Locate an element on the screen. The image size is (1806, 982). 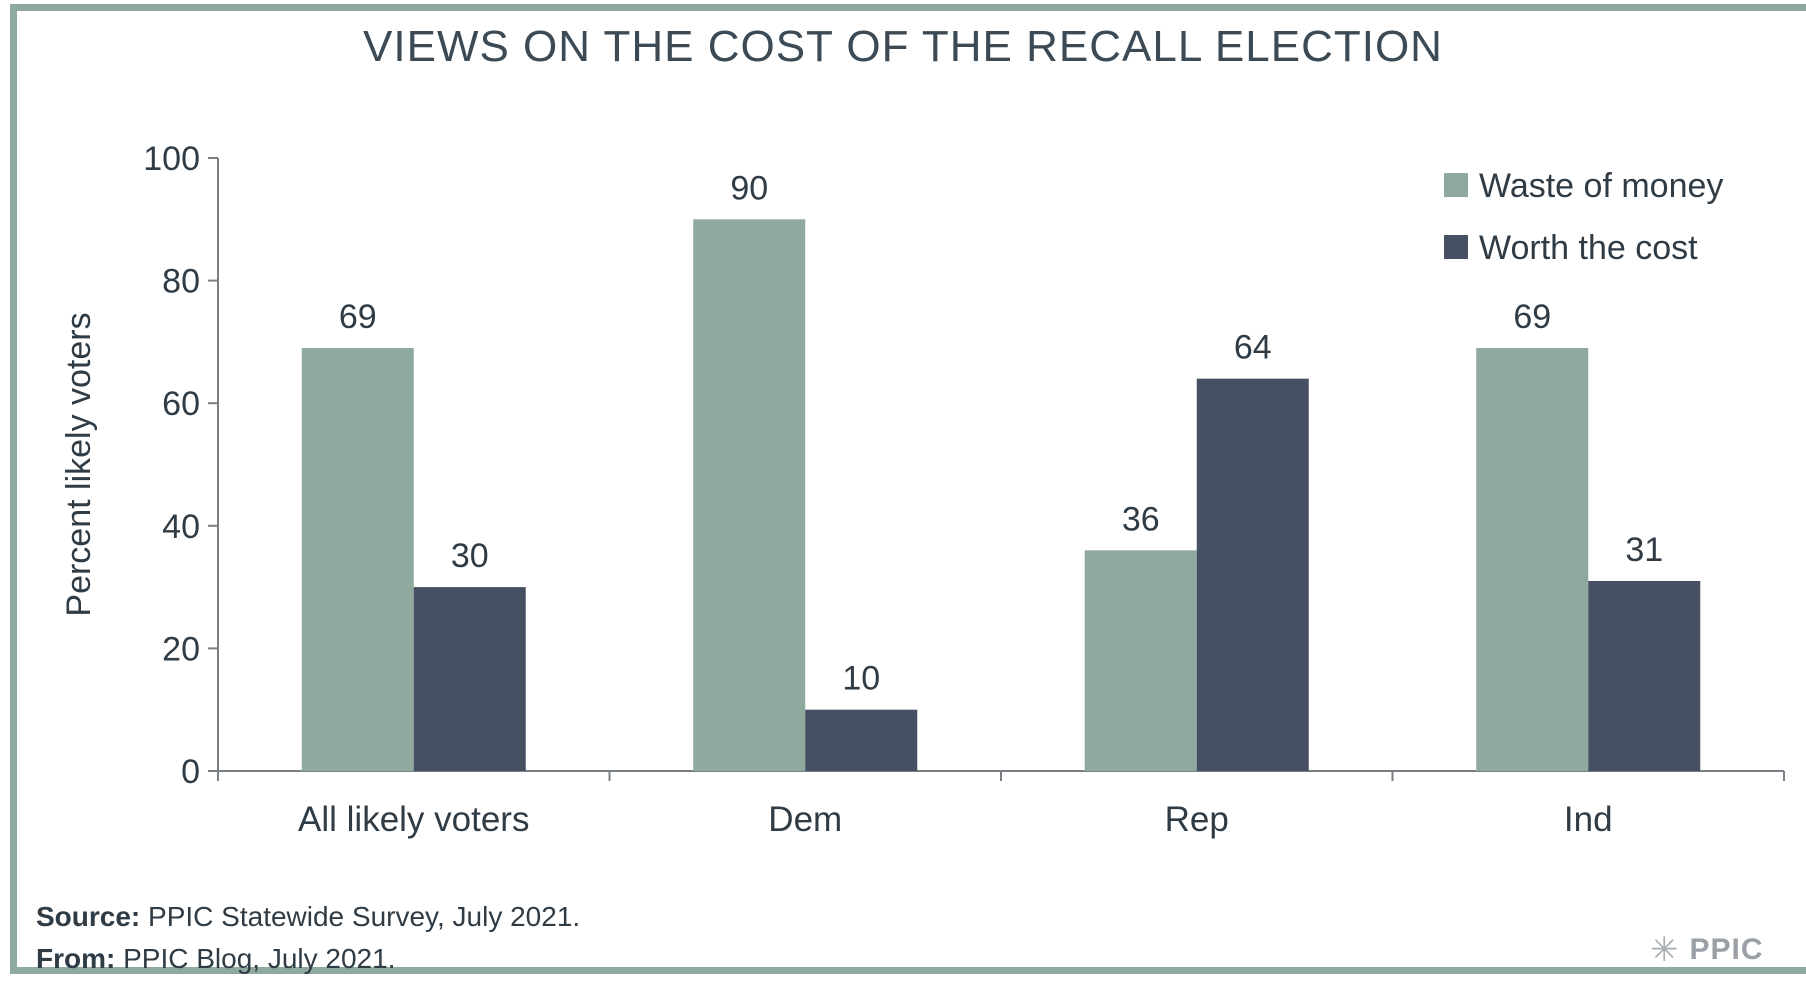
ppic-logo: ✳ PPIC is located at coordinates (1707, 950).